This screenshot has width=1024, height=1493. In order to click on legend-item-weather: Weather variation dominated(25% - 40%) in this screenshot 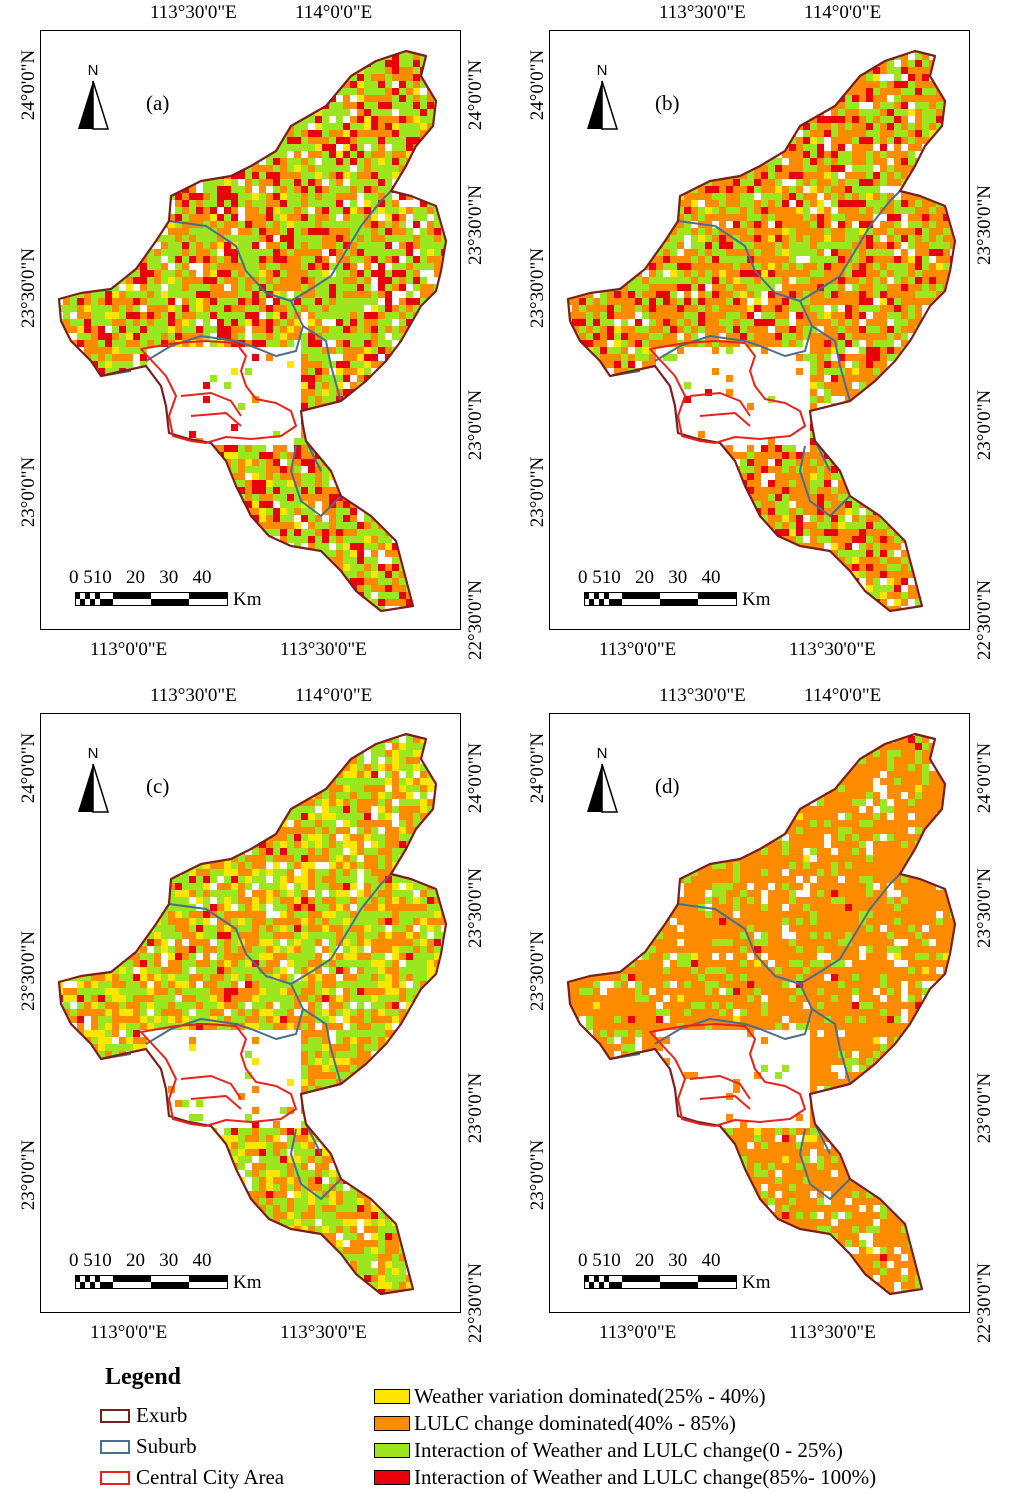, I will do `click(570, 1396)`.